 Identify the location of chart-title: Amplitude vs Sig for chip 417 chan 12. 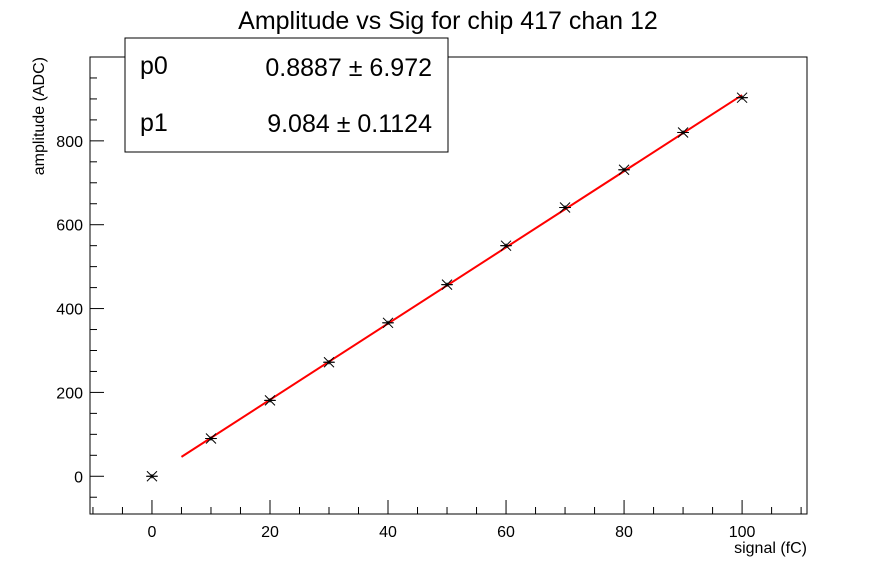
(448, 21).